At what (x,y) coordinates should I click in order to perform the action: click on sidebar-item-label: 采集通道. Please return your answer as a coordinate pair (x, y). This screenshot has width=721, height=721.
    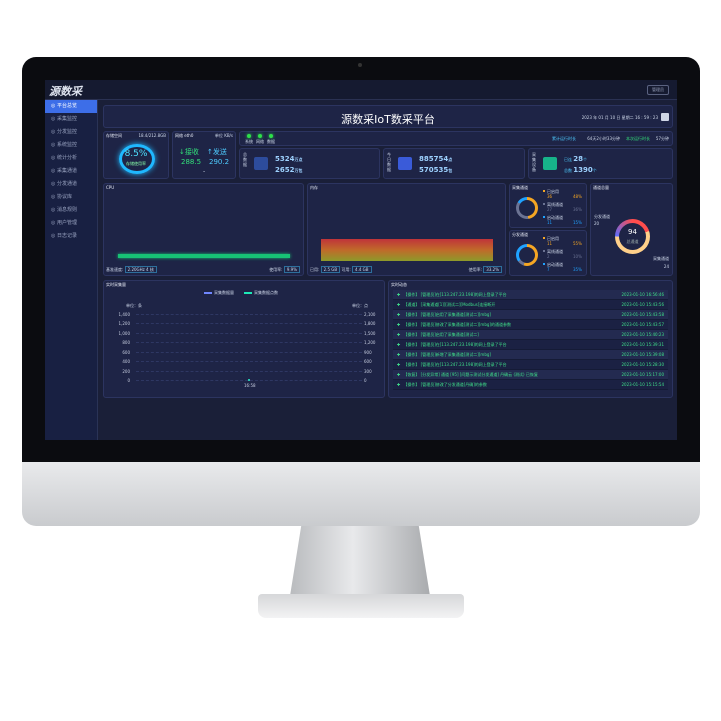
    Looking at the image, I should click on (66, 171).